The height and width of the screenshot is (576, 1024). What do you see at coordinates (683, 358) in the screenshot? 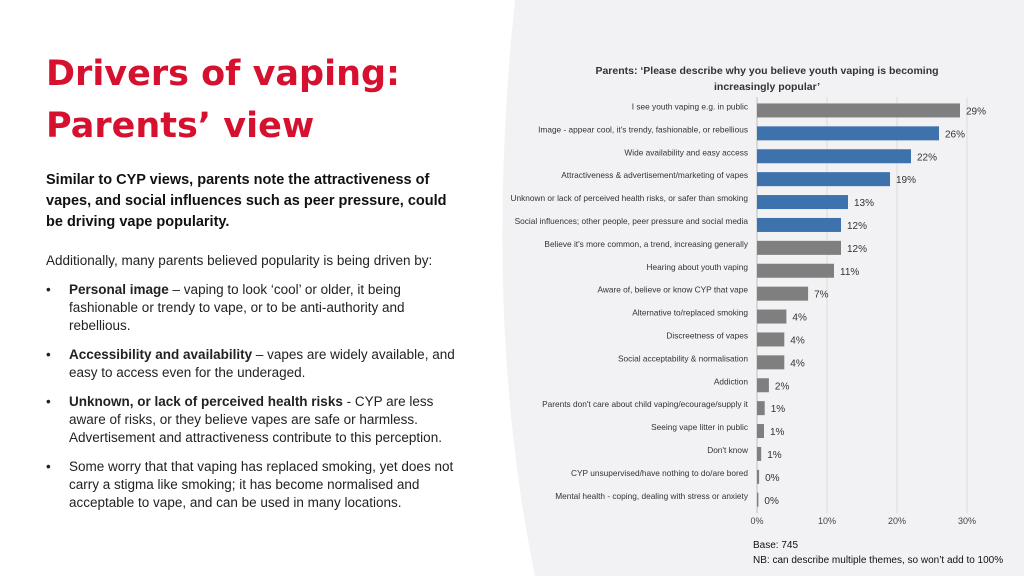
I see `category-label: Social acceptability & normalisation` at bounding box center [683, 358].